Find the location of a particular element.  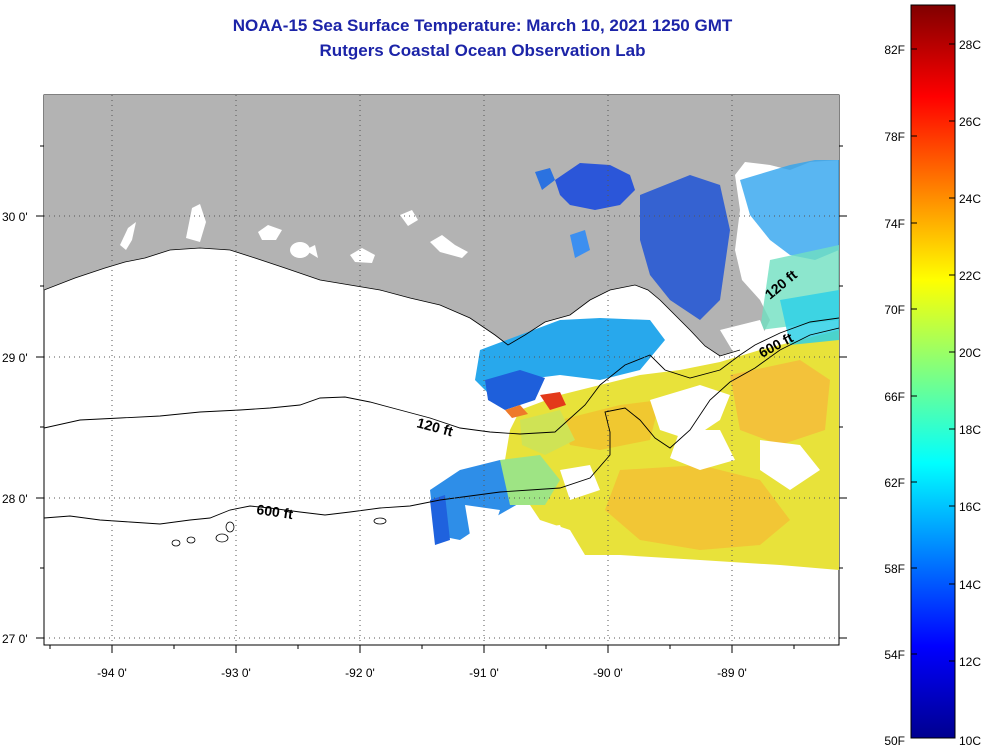

map-subtitle: Rutgers Coastal Ocean Observation Lab is located at coordinates (482, 50).